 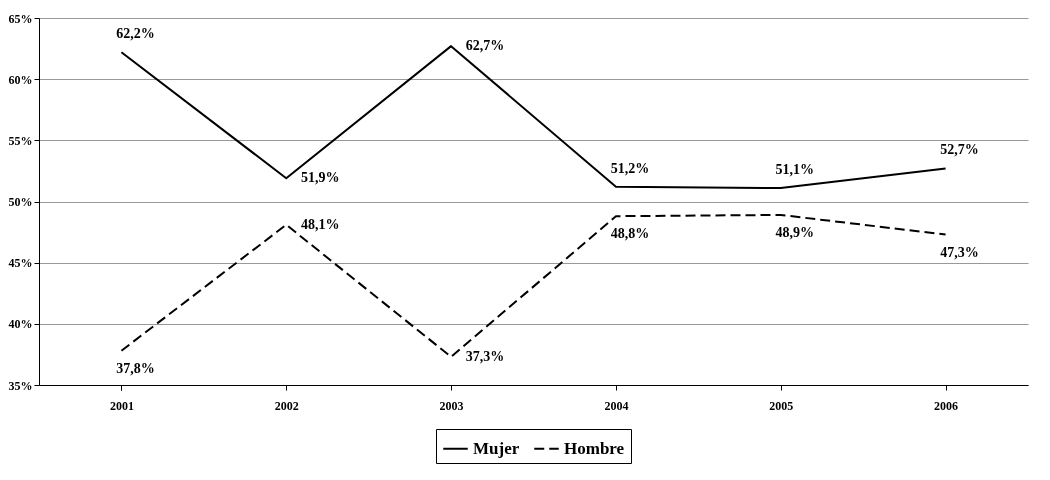 What do you see at coordinates (20, 18) in the screenshot?
I see `y-tick-label: 65%` at bounding box center [20, 18].